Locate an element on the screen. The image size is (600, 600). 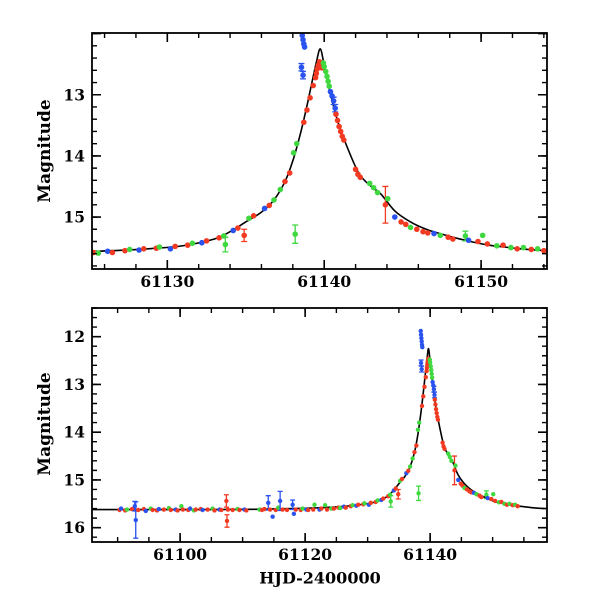
y-axis-label-bottom: Magnitude is located at coordinates (45, 424).